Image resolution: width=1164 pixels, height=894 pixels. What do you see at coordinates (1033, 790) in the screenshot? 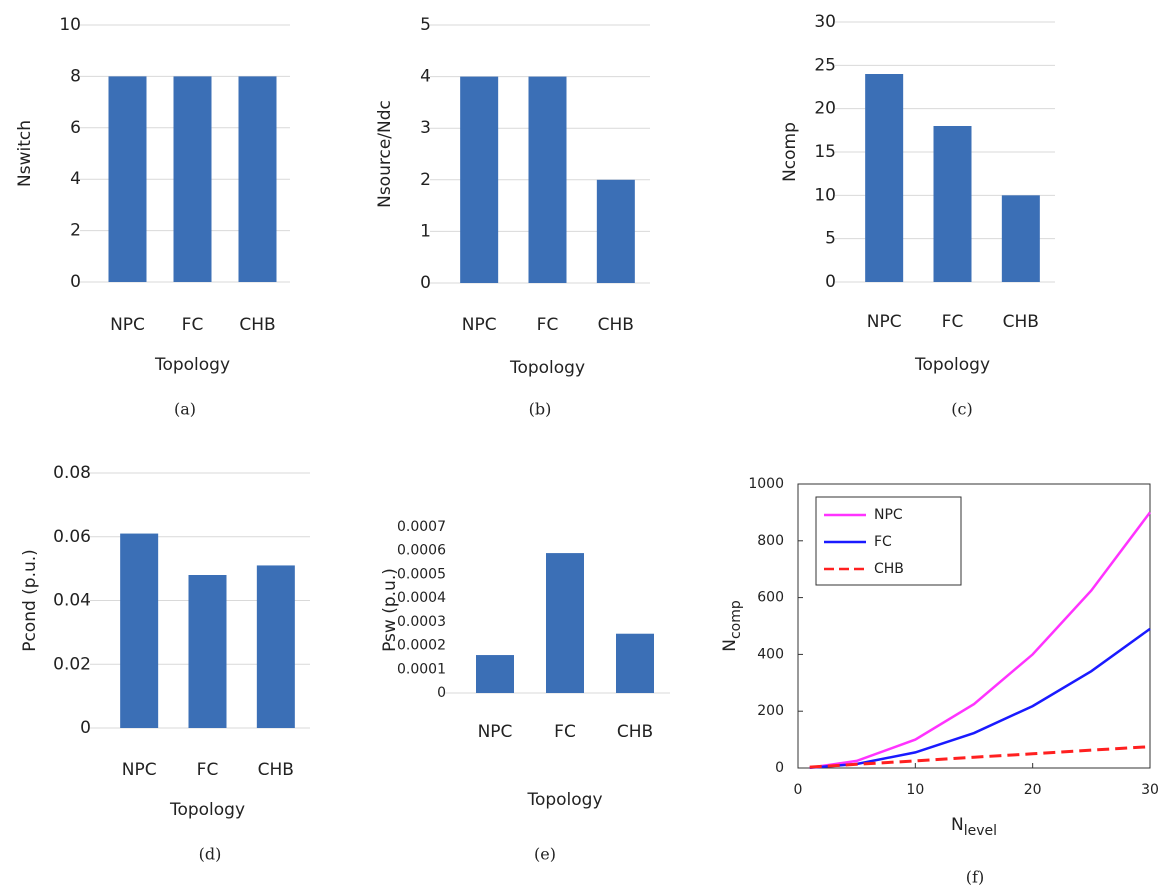
I see `x-tick-label: 20` at bounding box center [1033, 790].